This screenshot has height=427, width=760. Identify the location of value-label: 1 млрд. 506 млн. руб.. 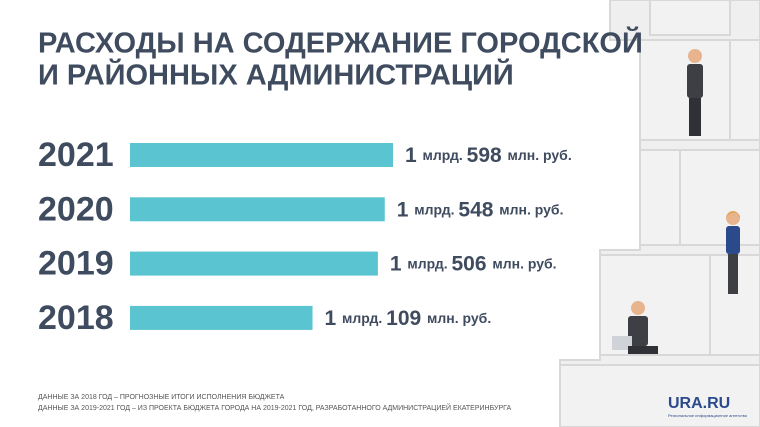
(473, 263).